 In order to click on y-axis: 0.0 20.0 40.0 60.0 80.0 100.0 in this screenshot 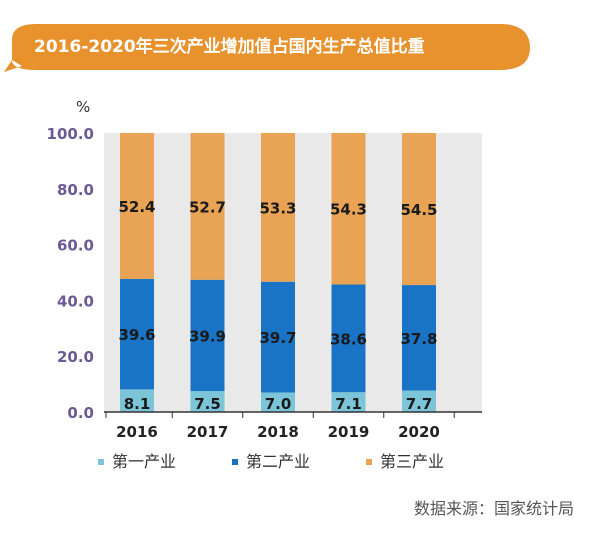, I will do `click(70, 273)`.